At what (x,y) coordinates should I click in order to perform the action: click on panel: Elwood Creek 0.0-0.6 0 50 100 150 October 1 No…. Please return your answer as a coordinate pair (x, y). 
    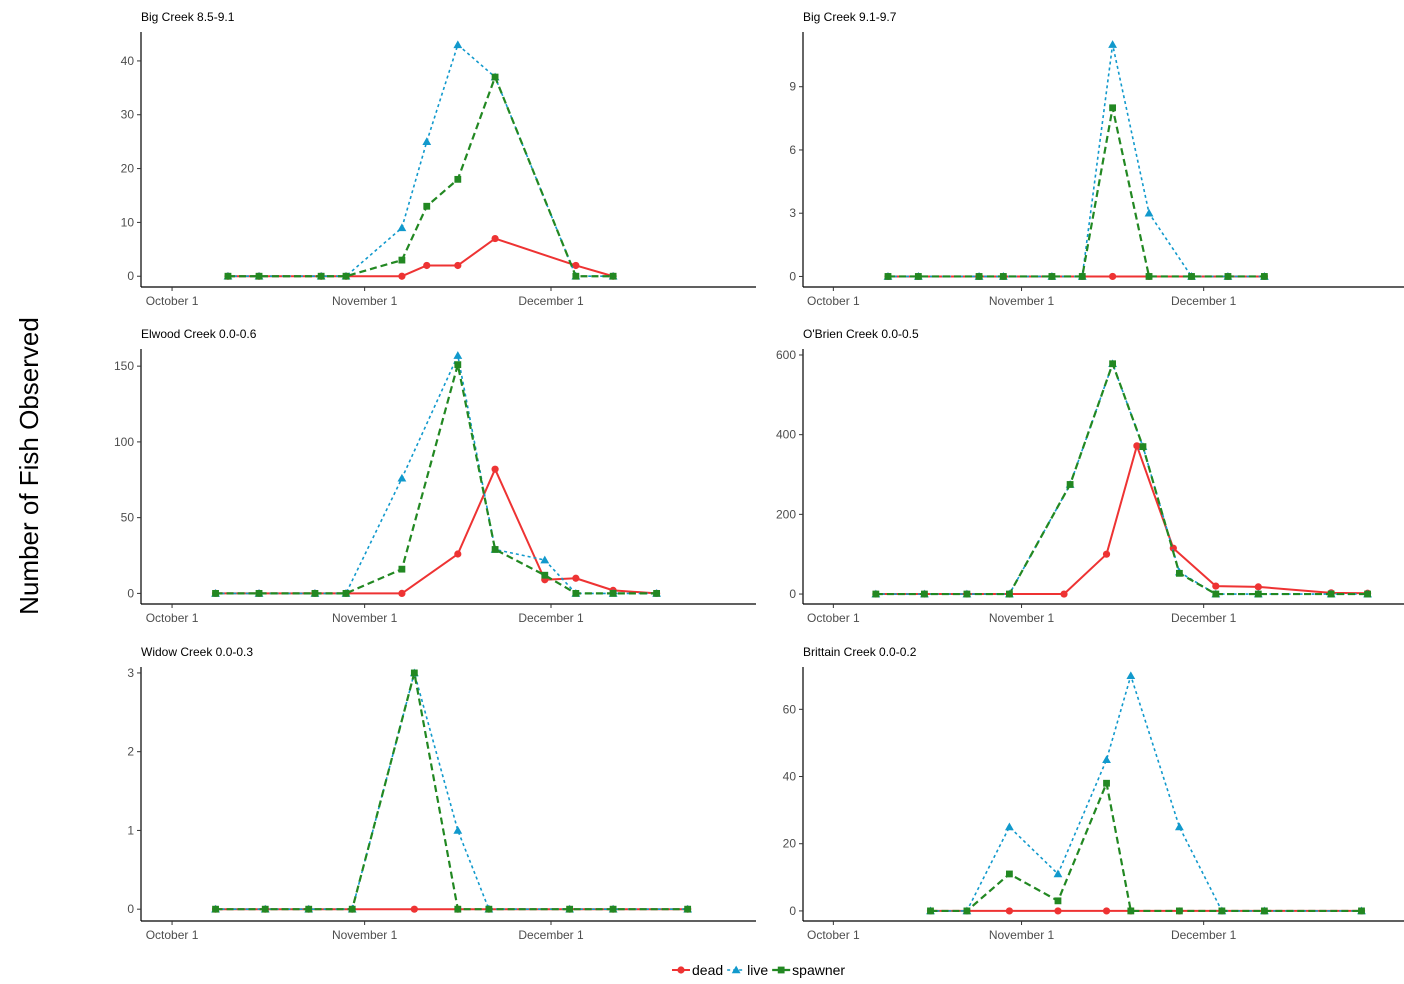
    Looking at the image, I should click on (435, 476).